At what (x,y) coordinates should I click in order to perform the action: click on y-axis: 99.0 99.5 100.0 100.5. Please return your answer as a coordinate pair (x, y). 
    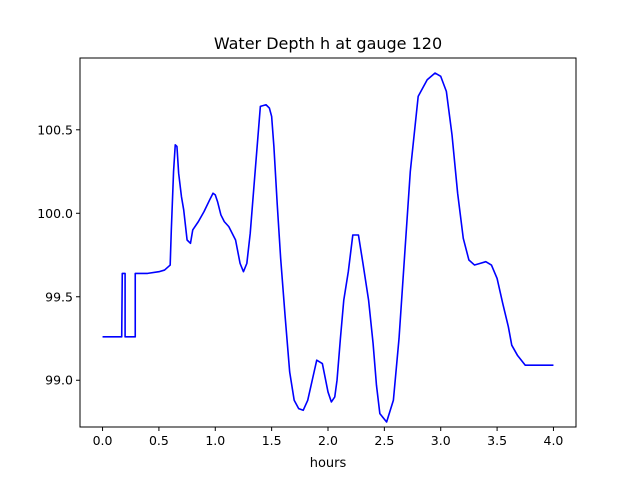
    Looking at the image, I should click on (58, 255).